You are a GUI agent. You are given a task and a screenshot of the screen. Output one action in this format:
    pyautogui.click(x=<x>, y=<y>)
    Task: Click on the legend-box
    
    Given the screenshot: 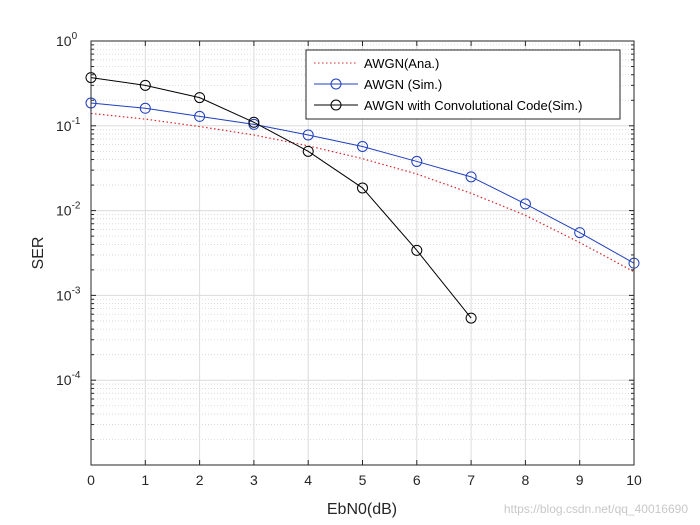 What is the action you would take?
    pyautogui.click(x=463, y=84)
    